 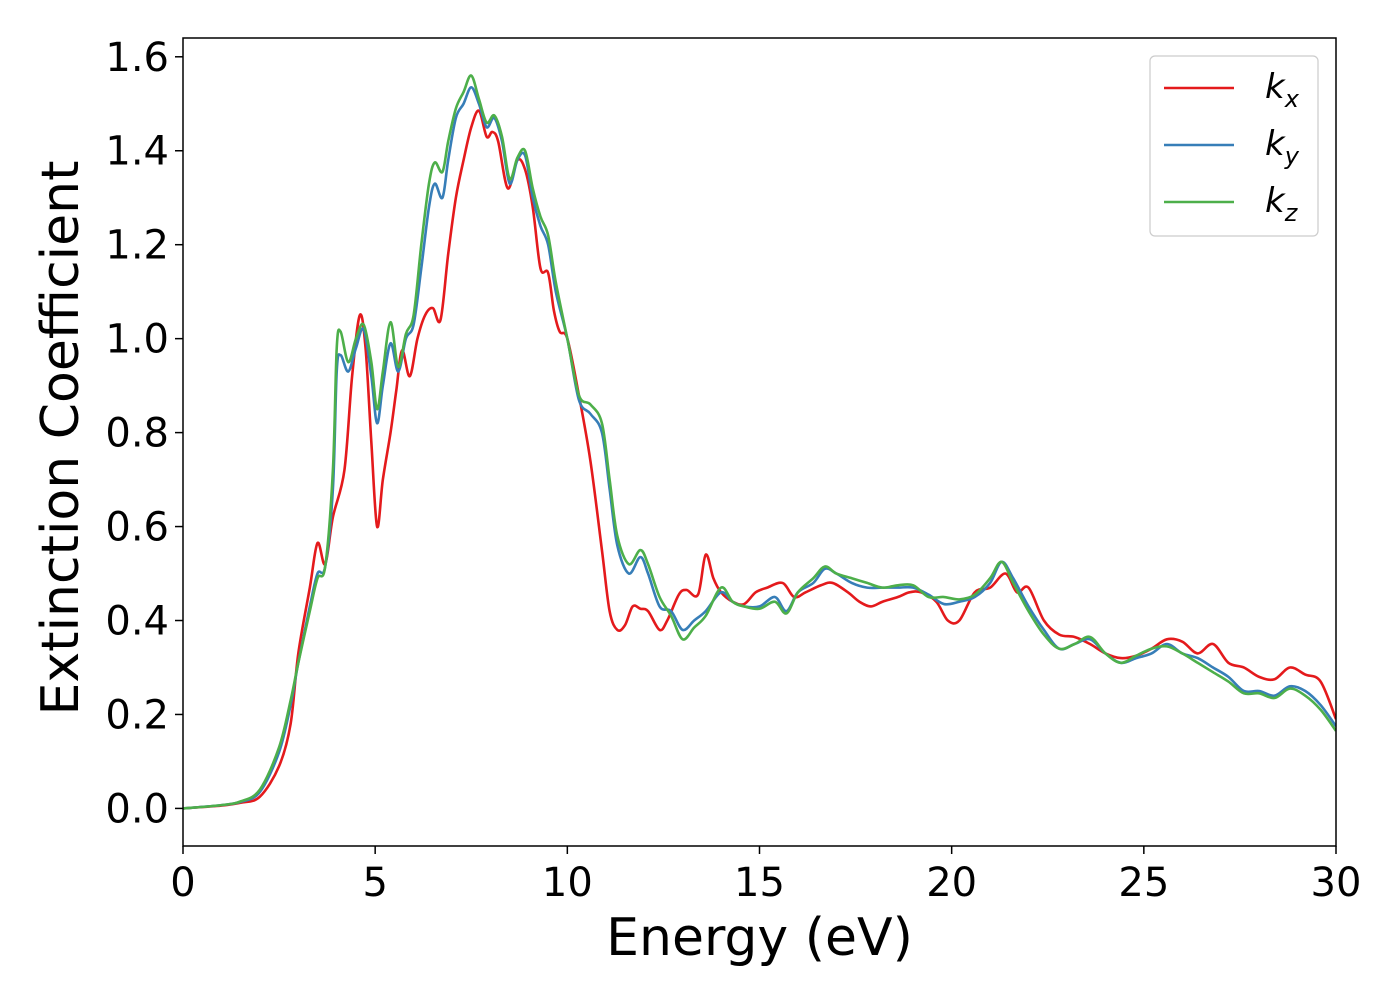 I want to click on y-tick-label: 0.8, so click(x=137, y=434).